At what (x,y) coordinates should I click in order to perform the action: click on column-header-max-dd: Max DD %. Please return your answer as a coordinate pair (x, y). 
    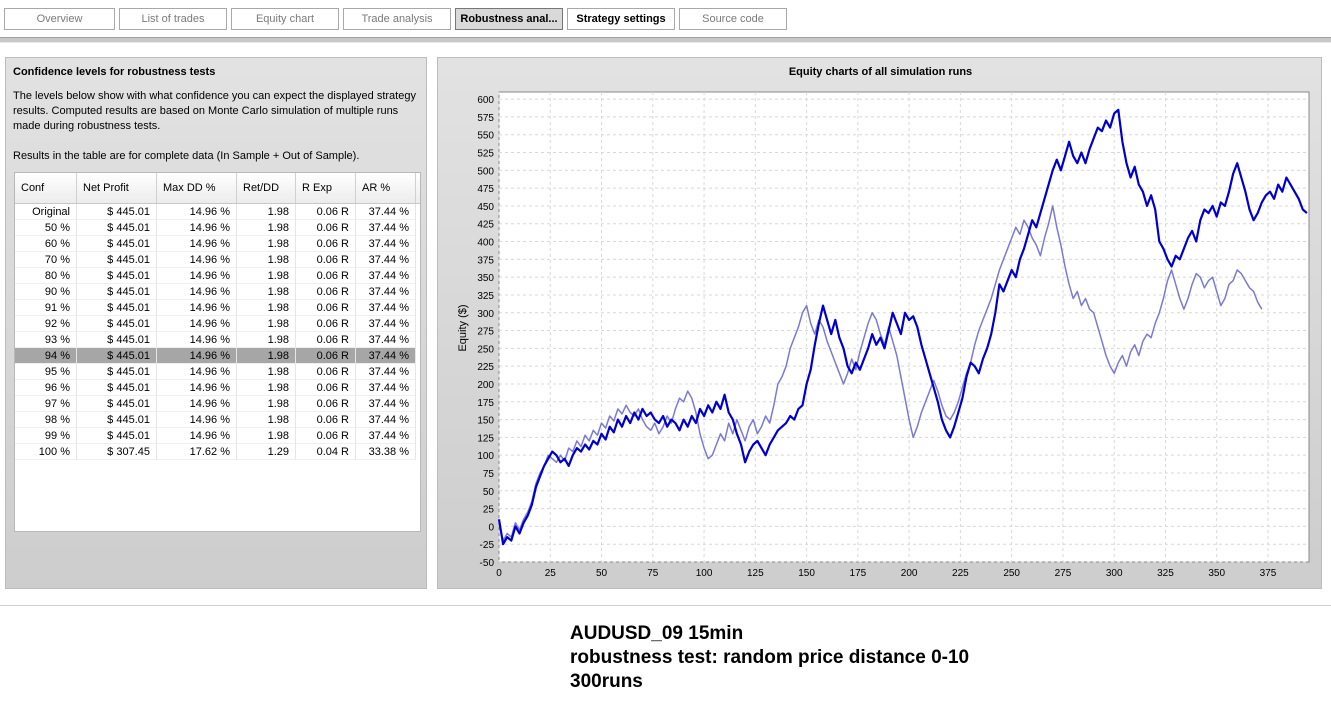
    Looking at the image, I should click on (197, 188).